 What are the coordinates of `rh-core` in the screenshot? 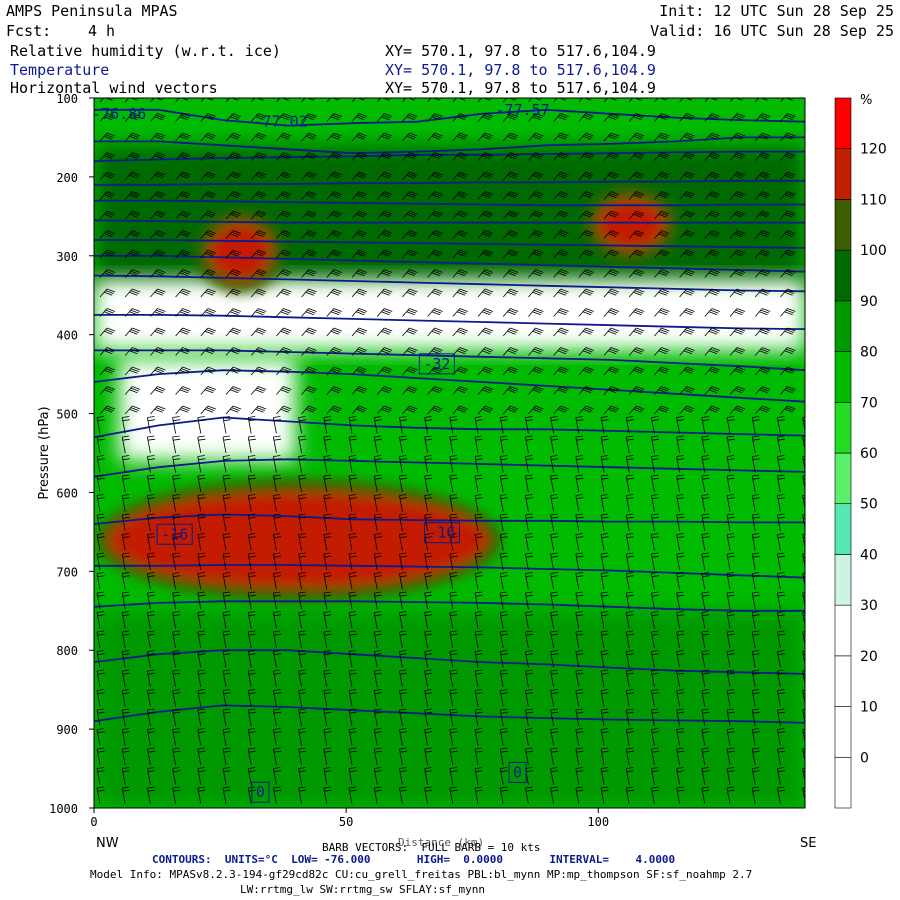 It's located at (240, 252).